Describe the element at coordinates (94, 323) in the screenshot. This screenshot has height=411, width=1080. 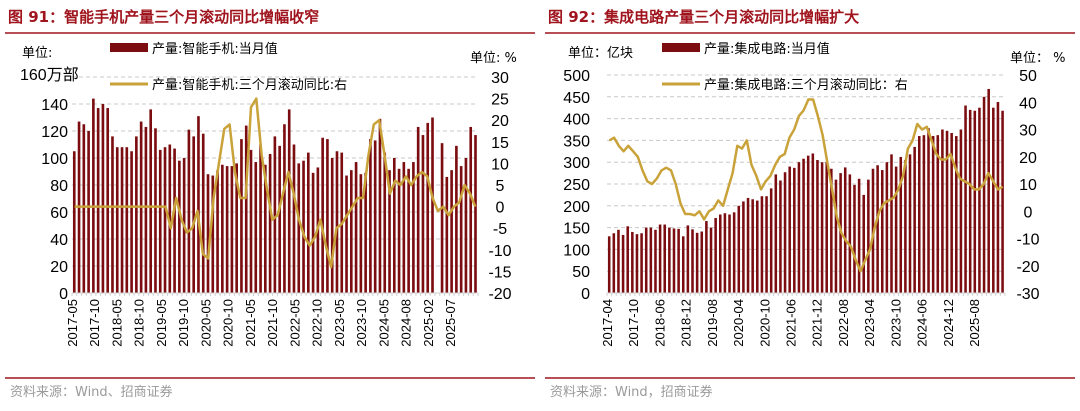
I see `x-tick-label: 2017-10` at that location.